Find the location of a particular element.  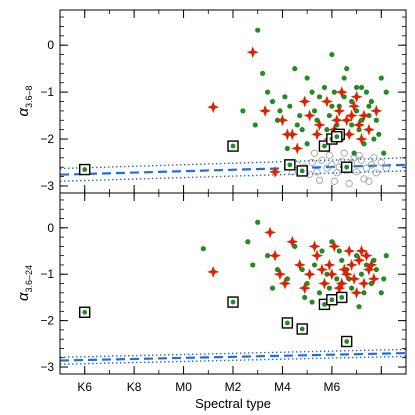

bottom-y-tick-label: −1 is located at coordinates (47, 274).